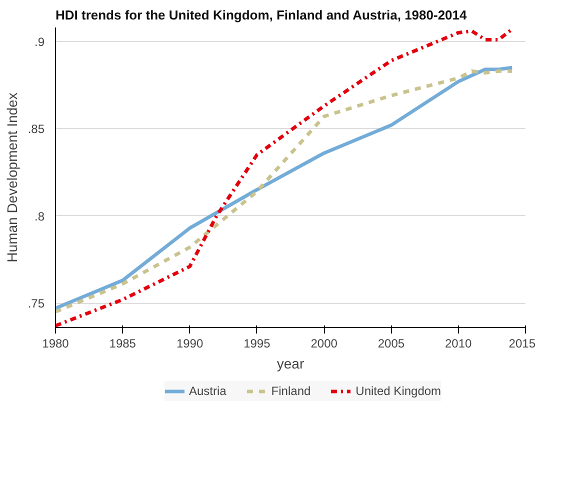 Image resolution: width=582 pixels, height=482 pixels. What do you see at coordinates (36, 303) in the screenshot?
I see `y-tick-label: .75` at bounding box center [36, 303].